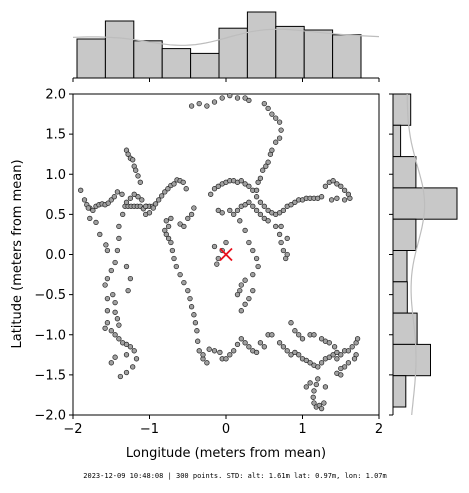  Describe the element at coordinates (226, 254) in the screenshot. I see `mean-marker` at that location.